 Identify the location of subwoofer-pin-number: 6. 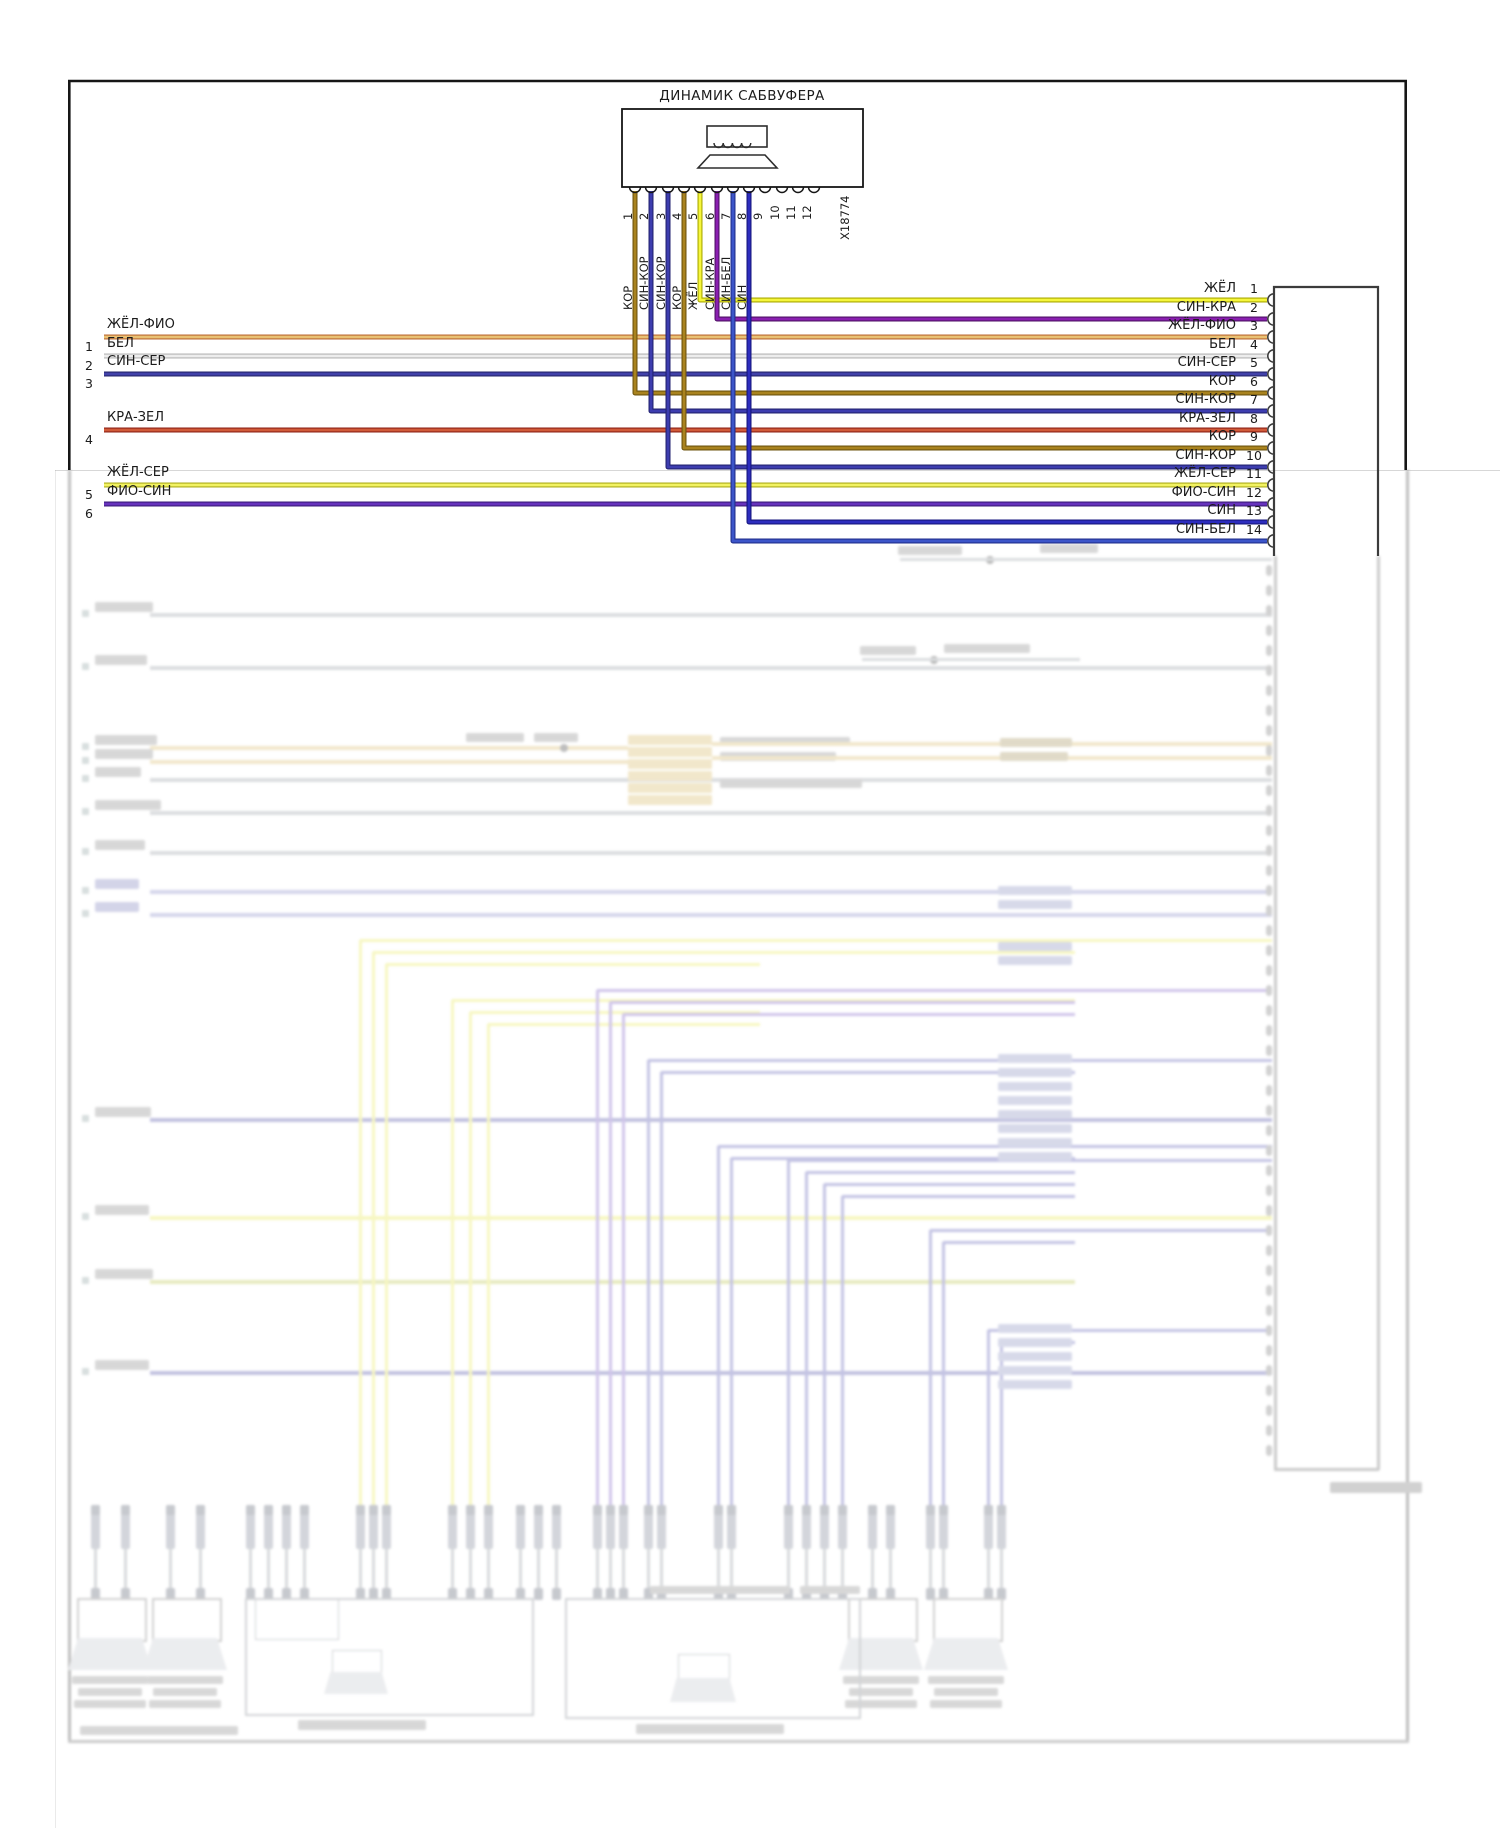
(710, 216).